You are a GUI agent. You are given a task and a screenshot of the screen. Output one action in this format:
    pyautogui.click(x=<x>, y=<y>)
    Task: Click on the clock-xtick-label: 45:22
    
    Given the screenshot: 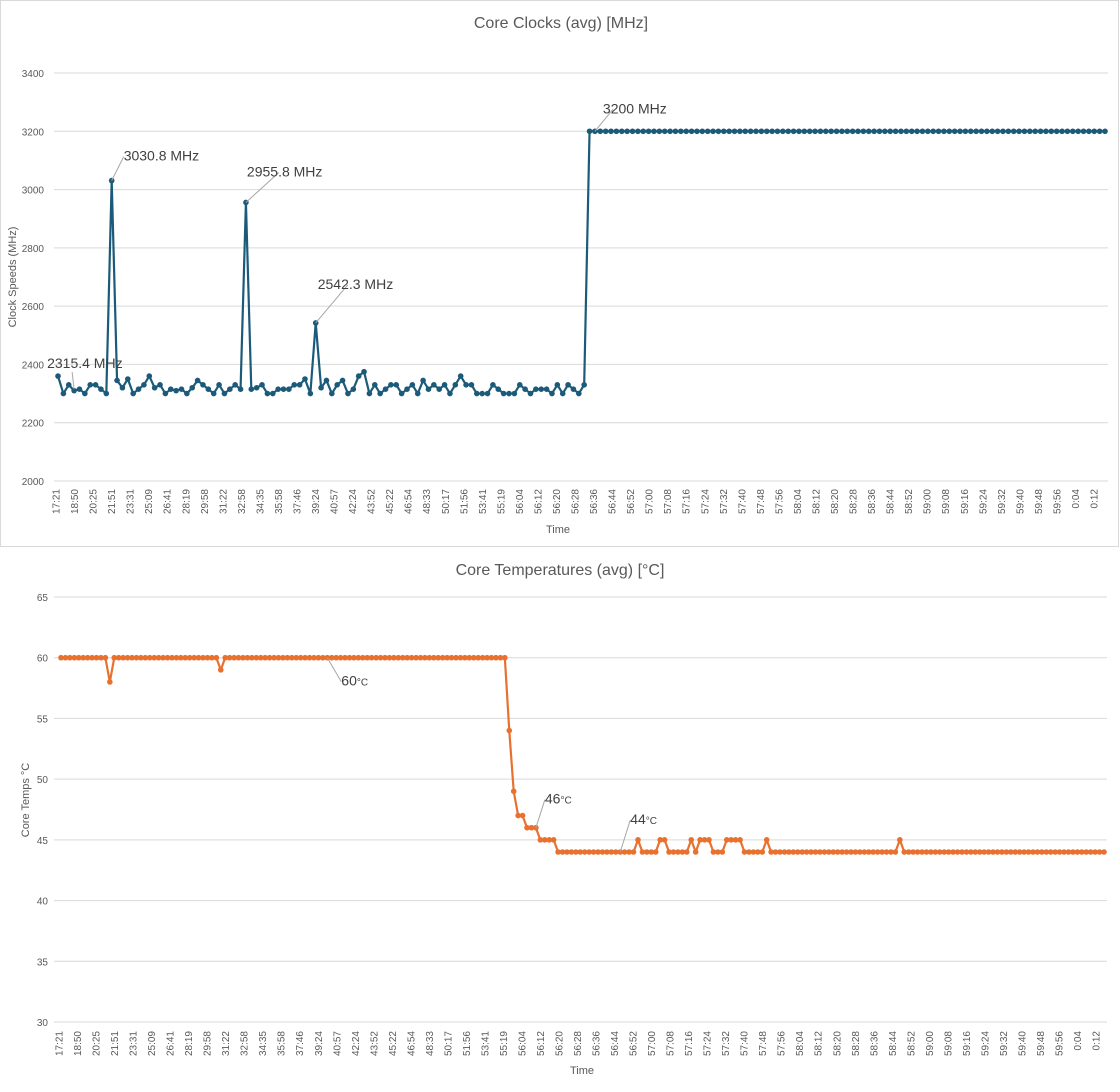 What is the action you would take?
    pyautogui.click(x=390, y=501)
    